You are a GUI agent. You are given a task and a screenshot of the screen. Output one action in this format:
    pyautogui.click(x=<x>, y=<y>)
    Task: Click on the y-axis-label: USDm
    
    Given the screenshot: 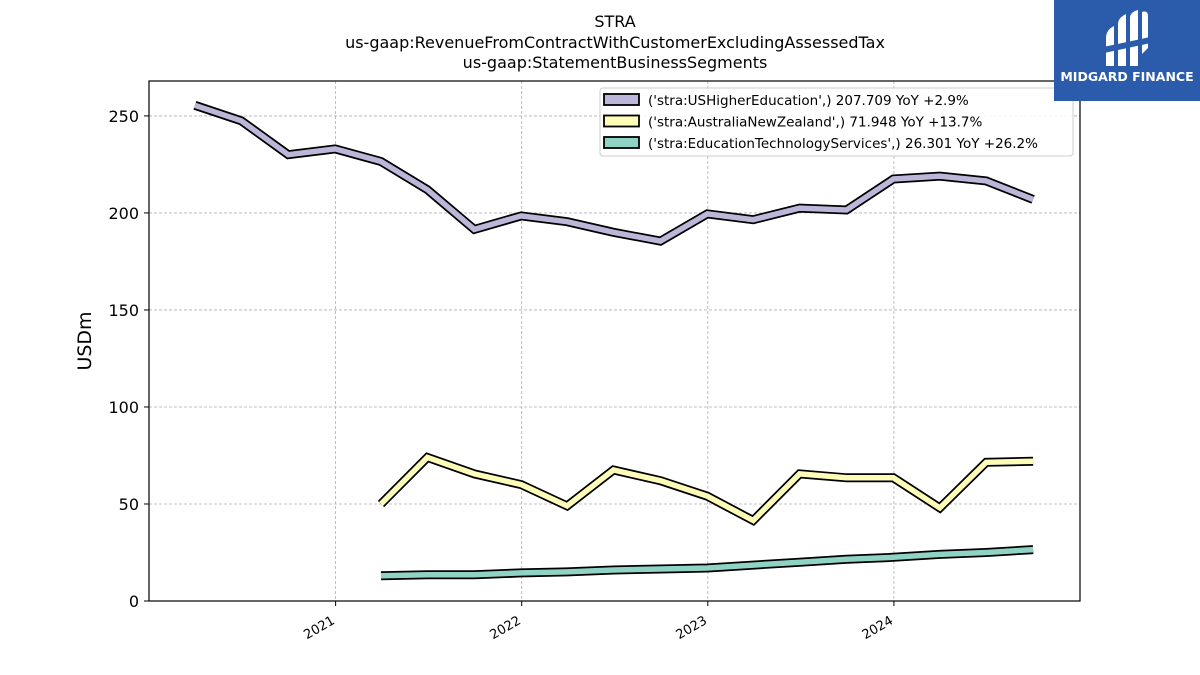 What is the action you would take?
    pyautogui.click(x=85, y=340)
    